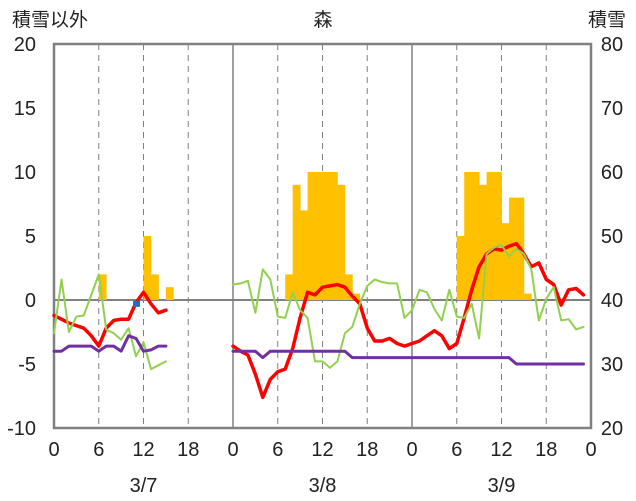 Image resolution: width=636 pixels, height=501 pixels. What do you see at coordinates (612, 173) in the screenshot?
I see `right-tick-label: 60` at bounding box center [612, 173].